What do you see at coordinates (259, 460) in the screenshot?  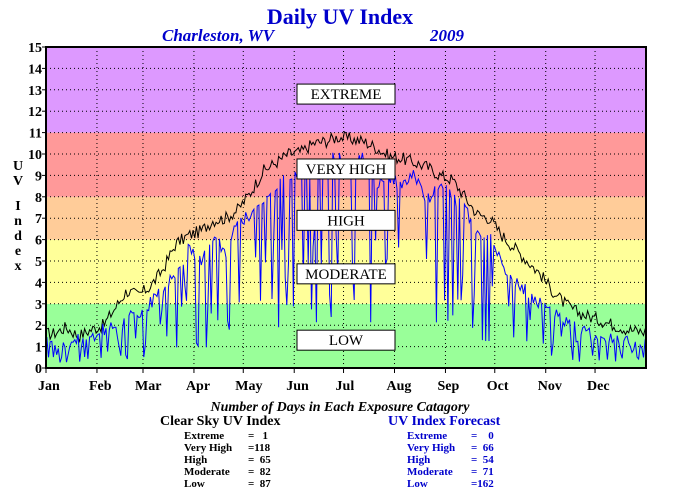 I see `stat-value: = 65` at bounding box center [259, 460].